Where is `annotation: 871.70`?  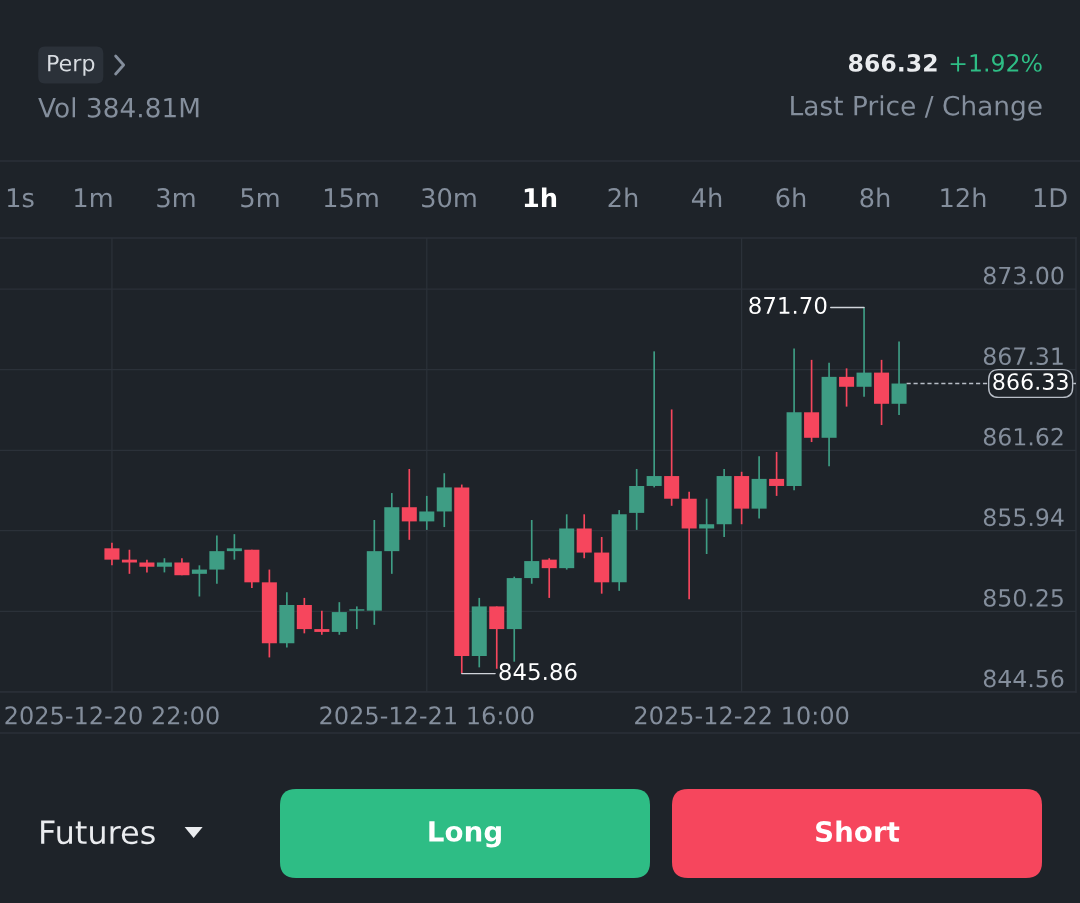 annotation: 871.70 is located at coordinates (788, 305).